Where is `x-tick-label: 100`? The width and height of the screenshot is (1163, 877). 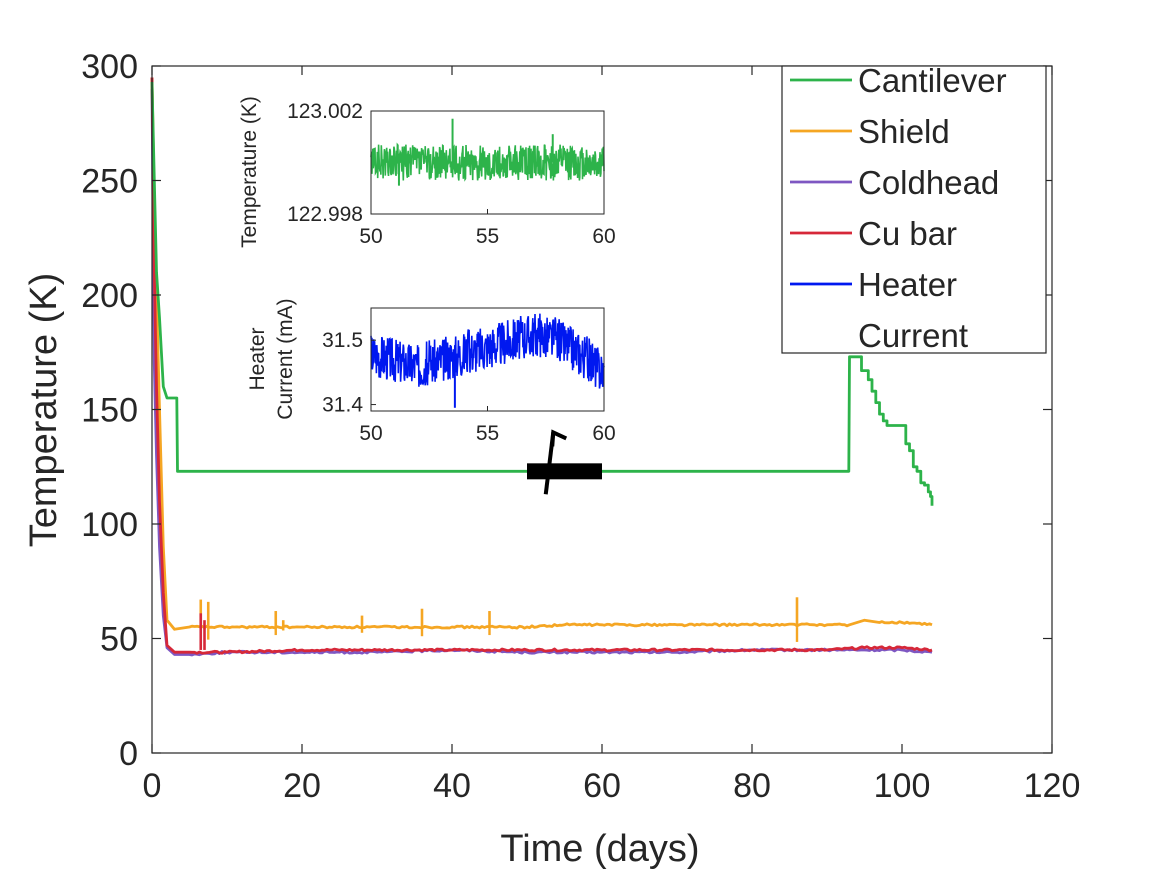
x-tick-label: 100 is located at coordinates (902, 786).